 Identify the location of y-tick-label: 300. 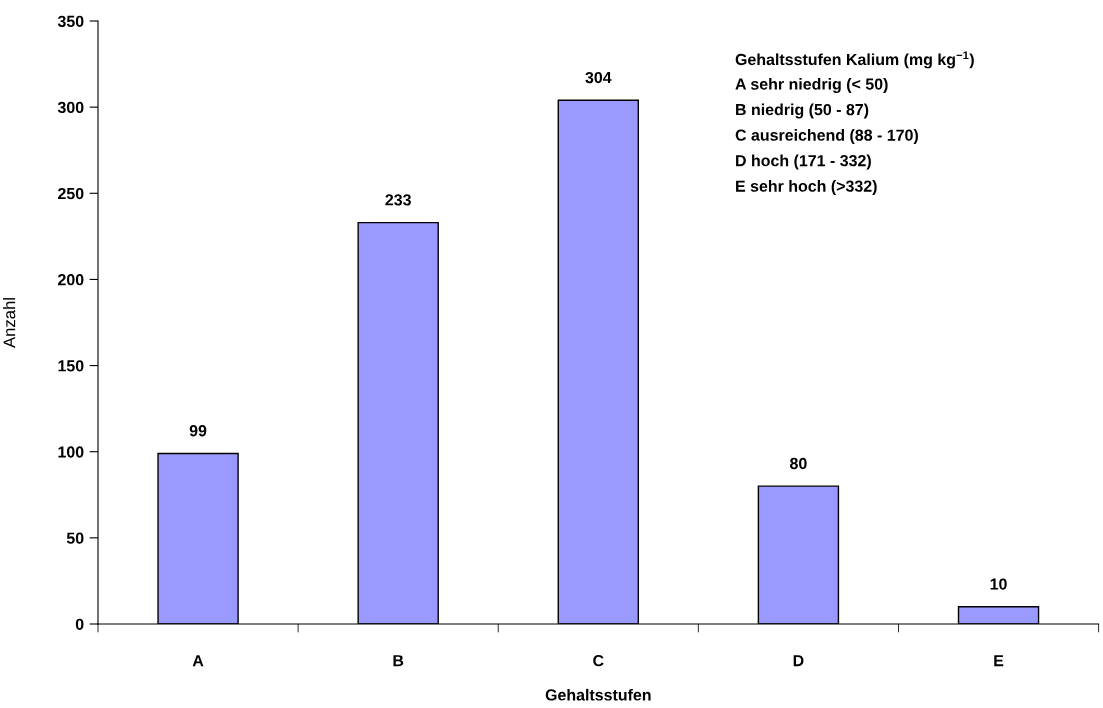
(70, 107).